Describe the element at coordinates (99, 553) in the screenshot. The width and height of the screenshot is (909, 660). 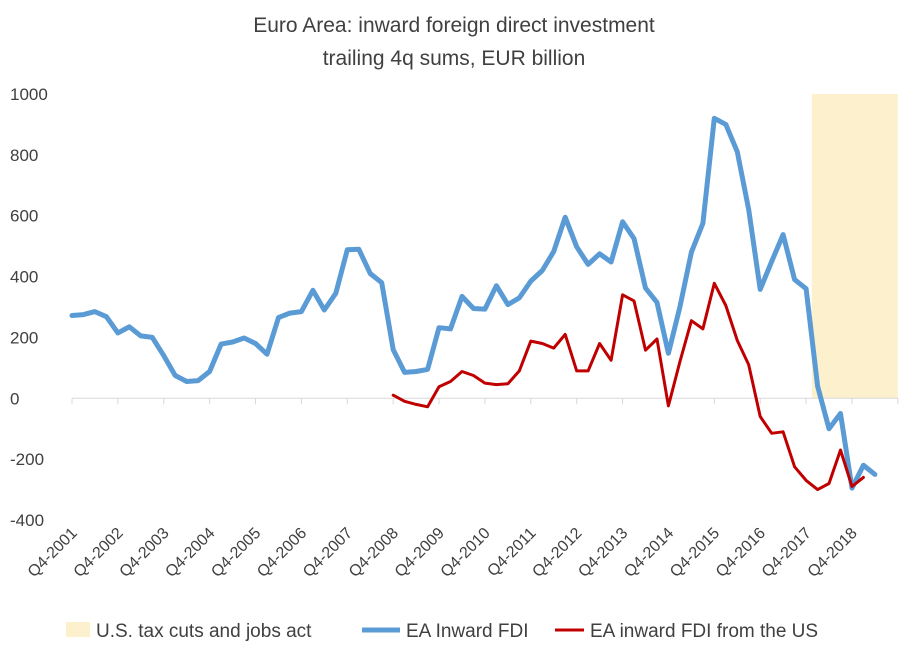
I see `x-tick-label: Q4-2002` at that location.